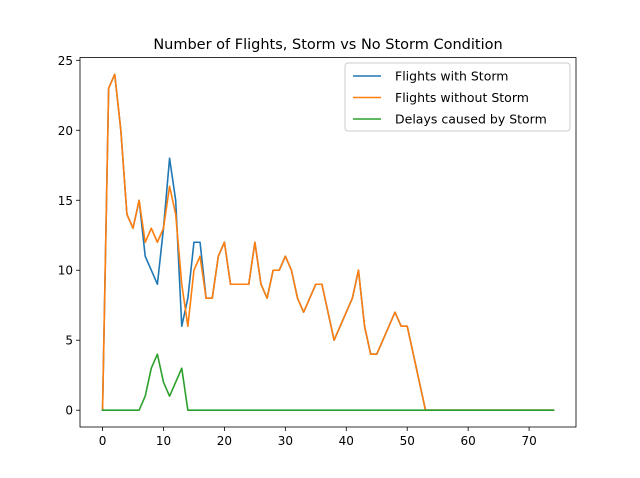 The width and height of the screenshot is (640, 478). I want to click on y-axis: 0 5 10 15 20 25, so click(69, 236).